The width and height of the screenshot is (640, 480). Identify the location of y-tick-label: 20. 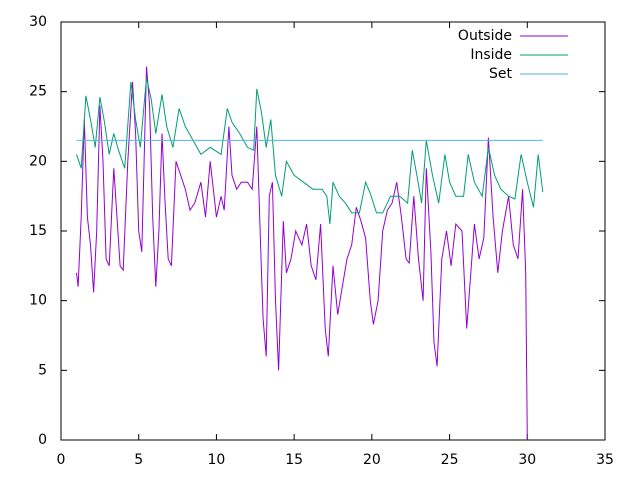
(38, 161).